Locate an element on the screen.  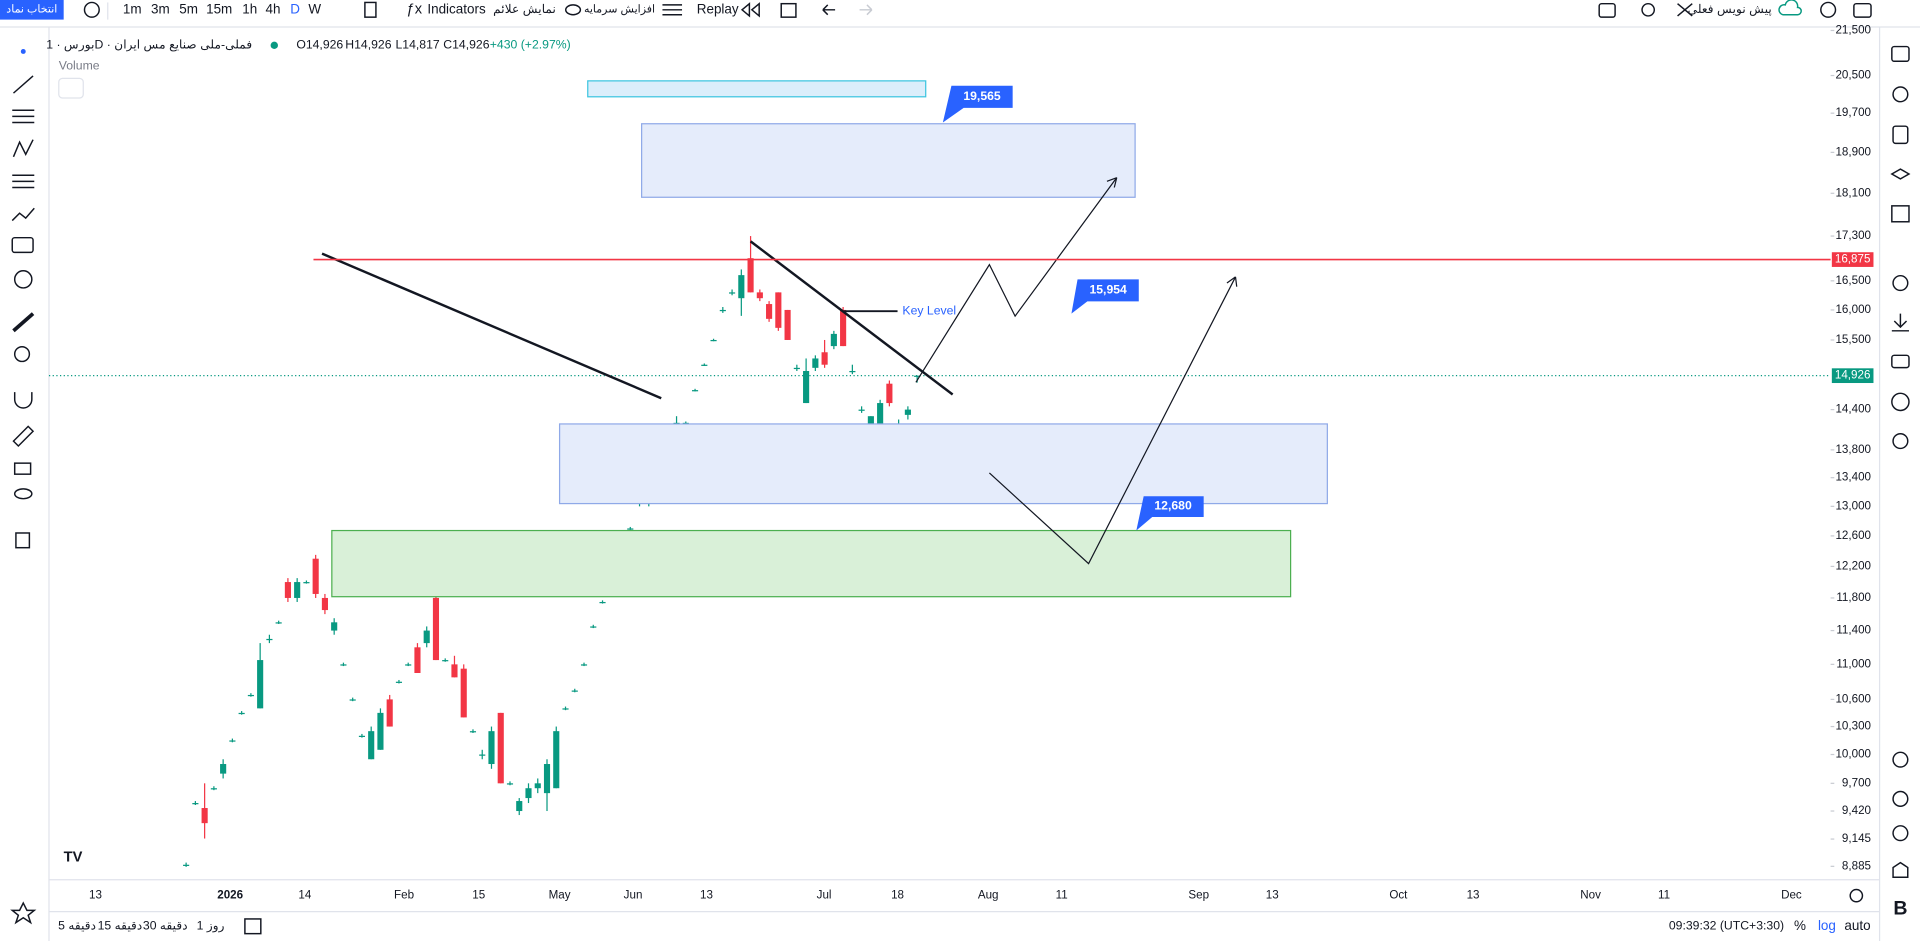
signals-button: نمایش علائم is located at coordinates (524, 9).